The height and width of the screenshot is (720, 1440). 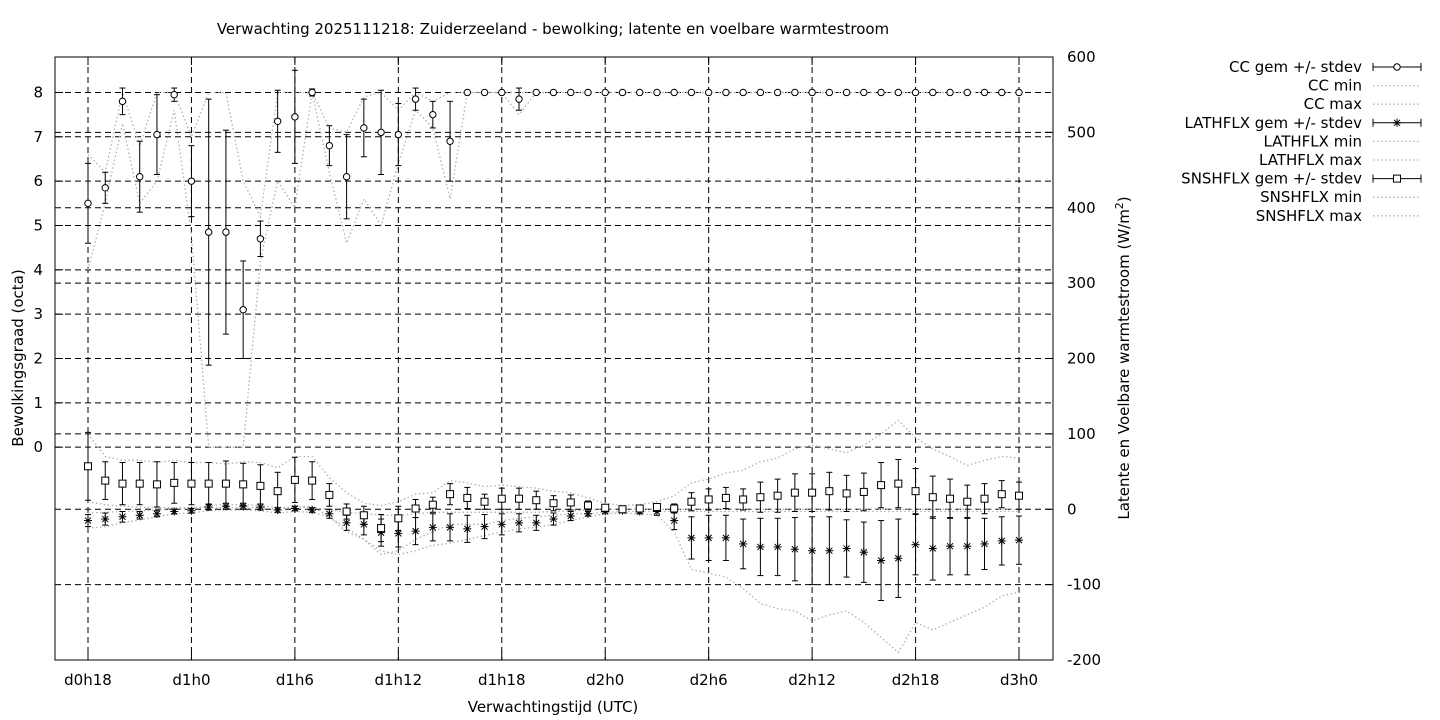 What do you see at coordinates (38, 181) in the screenshot?
I see `y-tick-label: 6` at bounding box center [38, 181].